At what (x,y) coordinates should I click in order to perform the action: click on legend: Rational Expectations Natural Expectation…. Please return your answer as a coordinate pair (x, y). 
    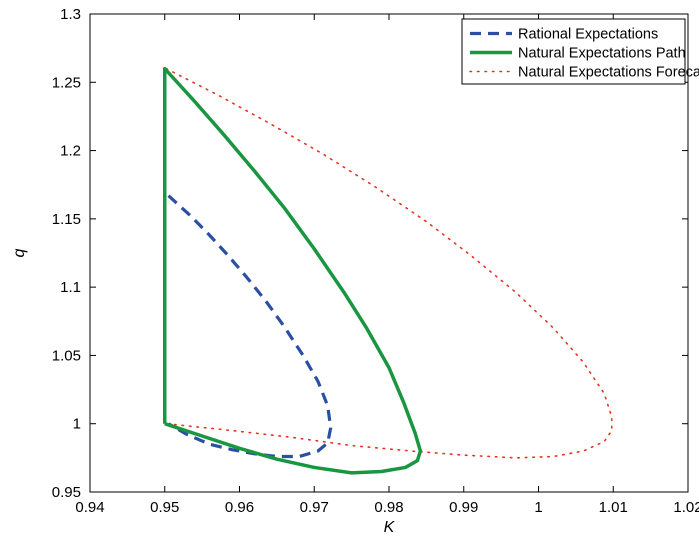
    Looking at the image, I should click on (580, 51).